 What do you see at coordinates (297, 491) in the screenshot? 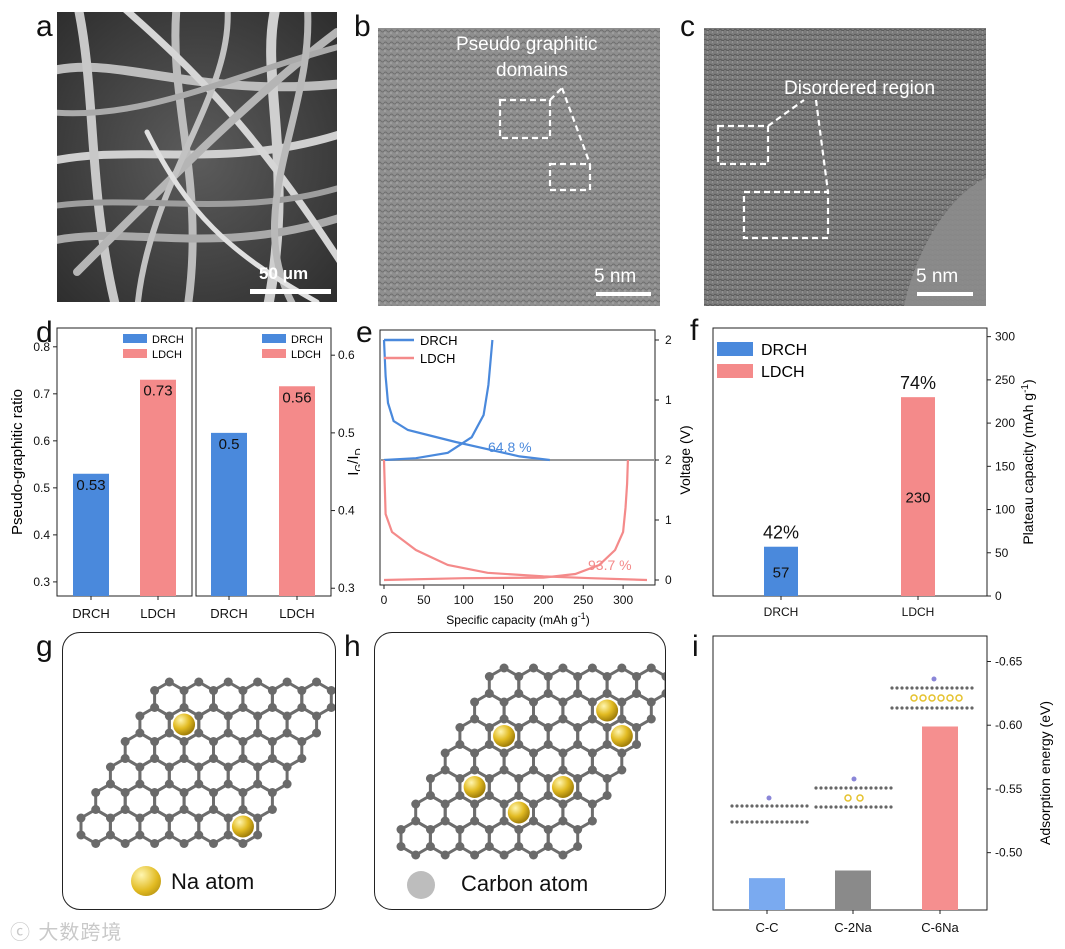
I see `bar-ldch` at bounding box center [297, 491].